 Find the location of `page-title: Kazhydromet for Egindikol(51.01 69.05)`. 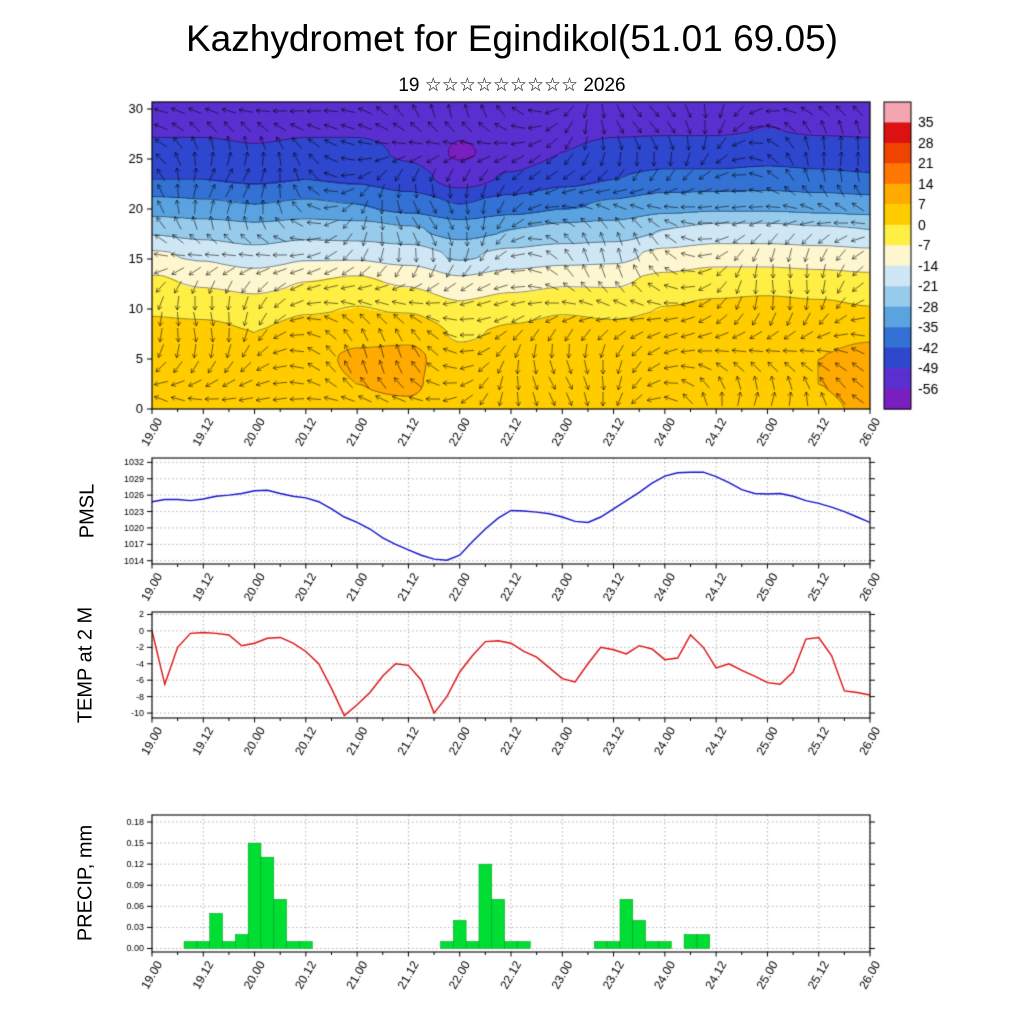

page-title: Kazhydromet for Egindikol(51.01 69.05) is located at coordinates (512, 38).